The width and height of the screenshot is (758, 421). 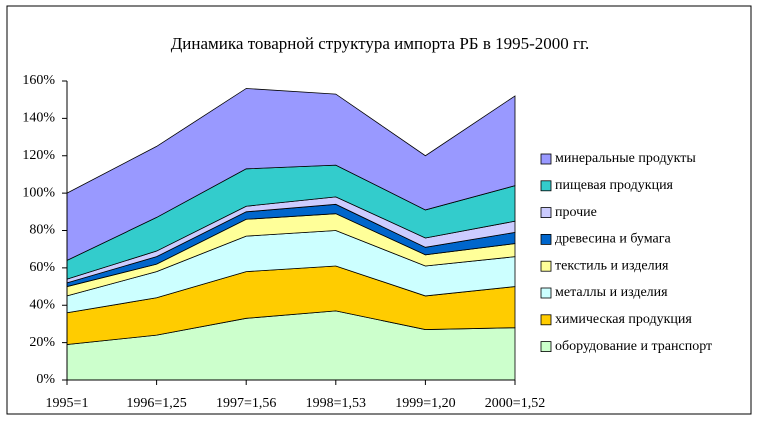 What do you see at coordinates (576, 212) in the screenshot?
I see `legend-label: прочие` at bounding box center [576, 212].